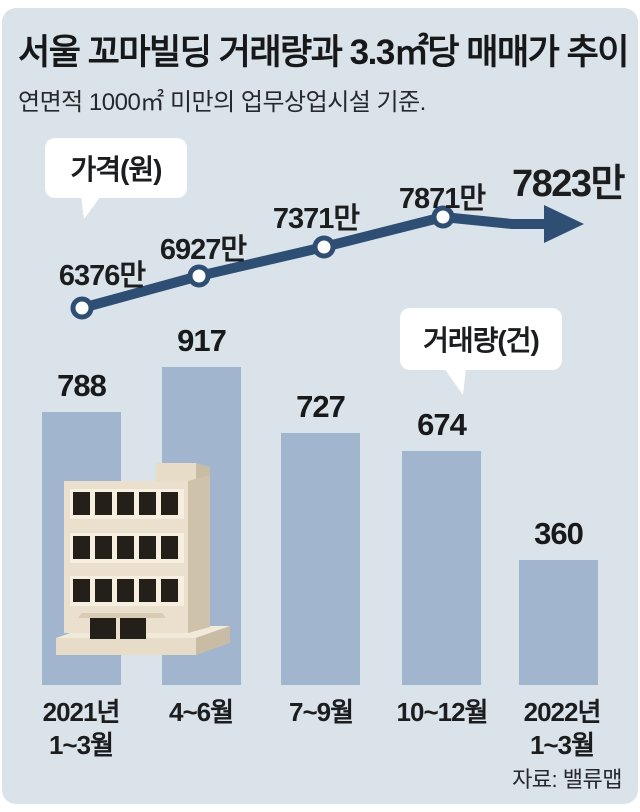  Describe the element at coordinates (81, 712) in the screenshot. I see `x-label-line: 2021년` at that location.